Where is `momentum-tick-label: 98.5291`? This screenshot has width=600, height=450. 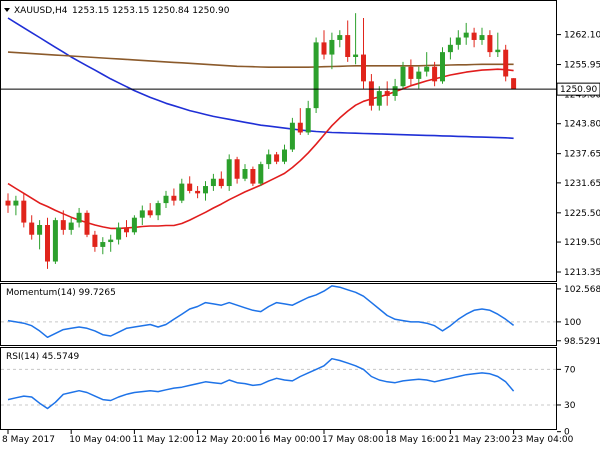 momentum-tick-label: 98.5291 is located at coordinates (582, 342).